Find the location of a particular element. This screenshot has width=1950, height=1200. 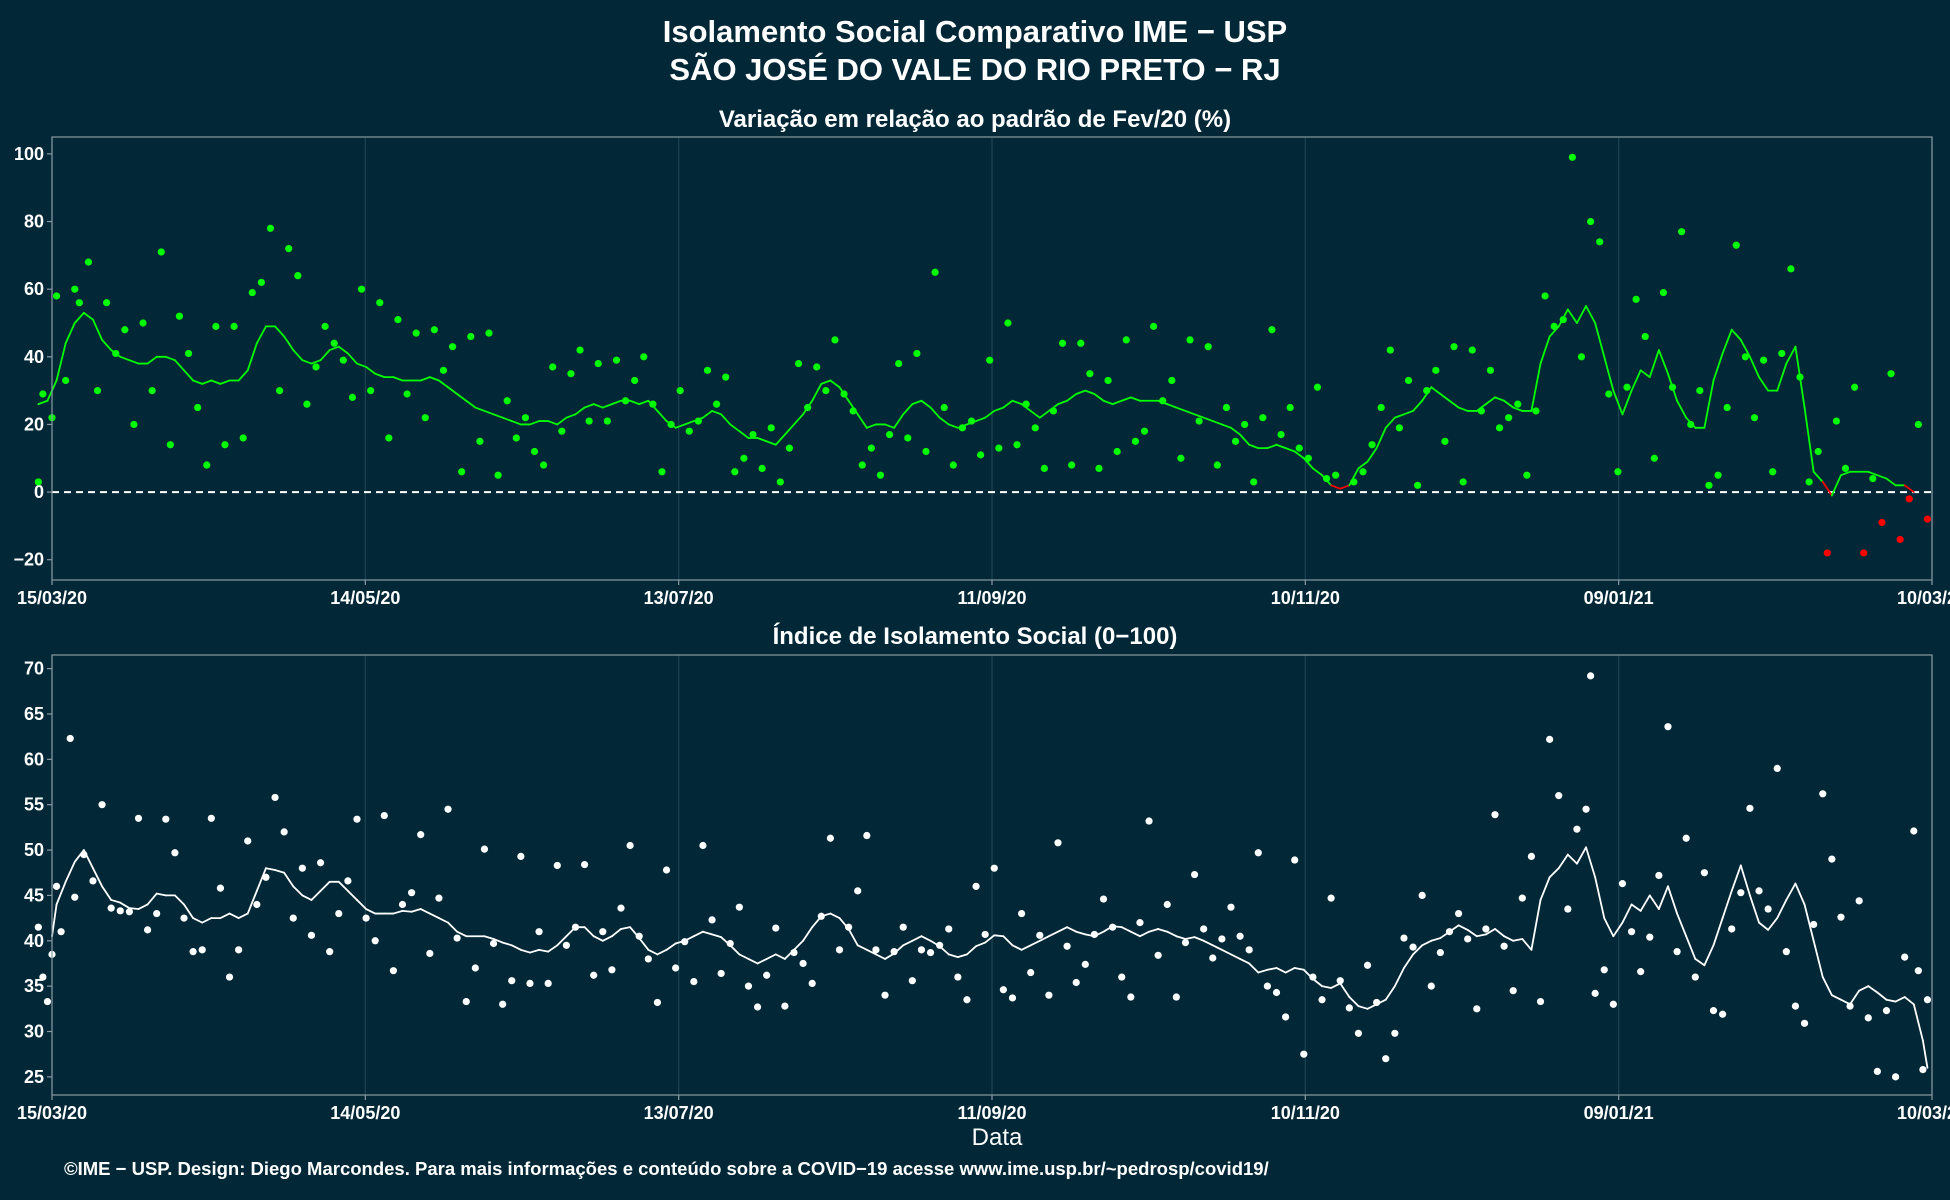

x-axis-label: Data is located at coordinates (997, 1137).